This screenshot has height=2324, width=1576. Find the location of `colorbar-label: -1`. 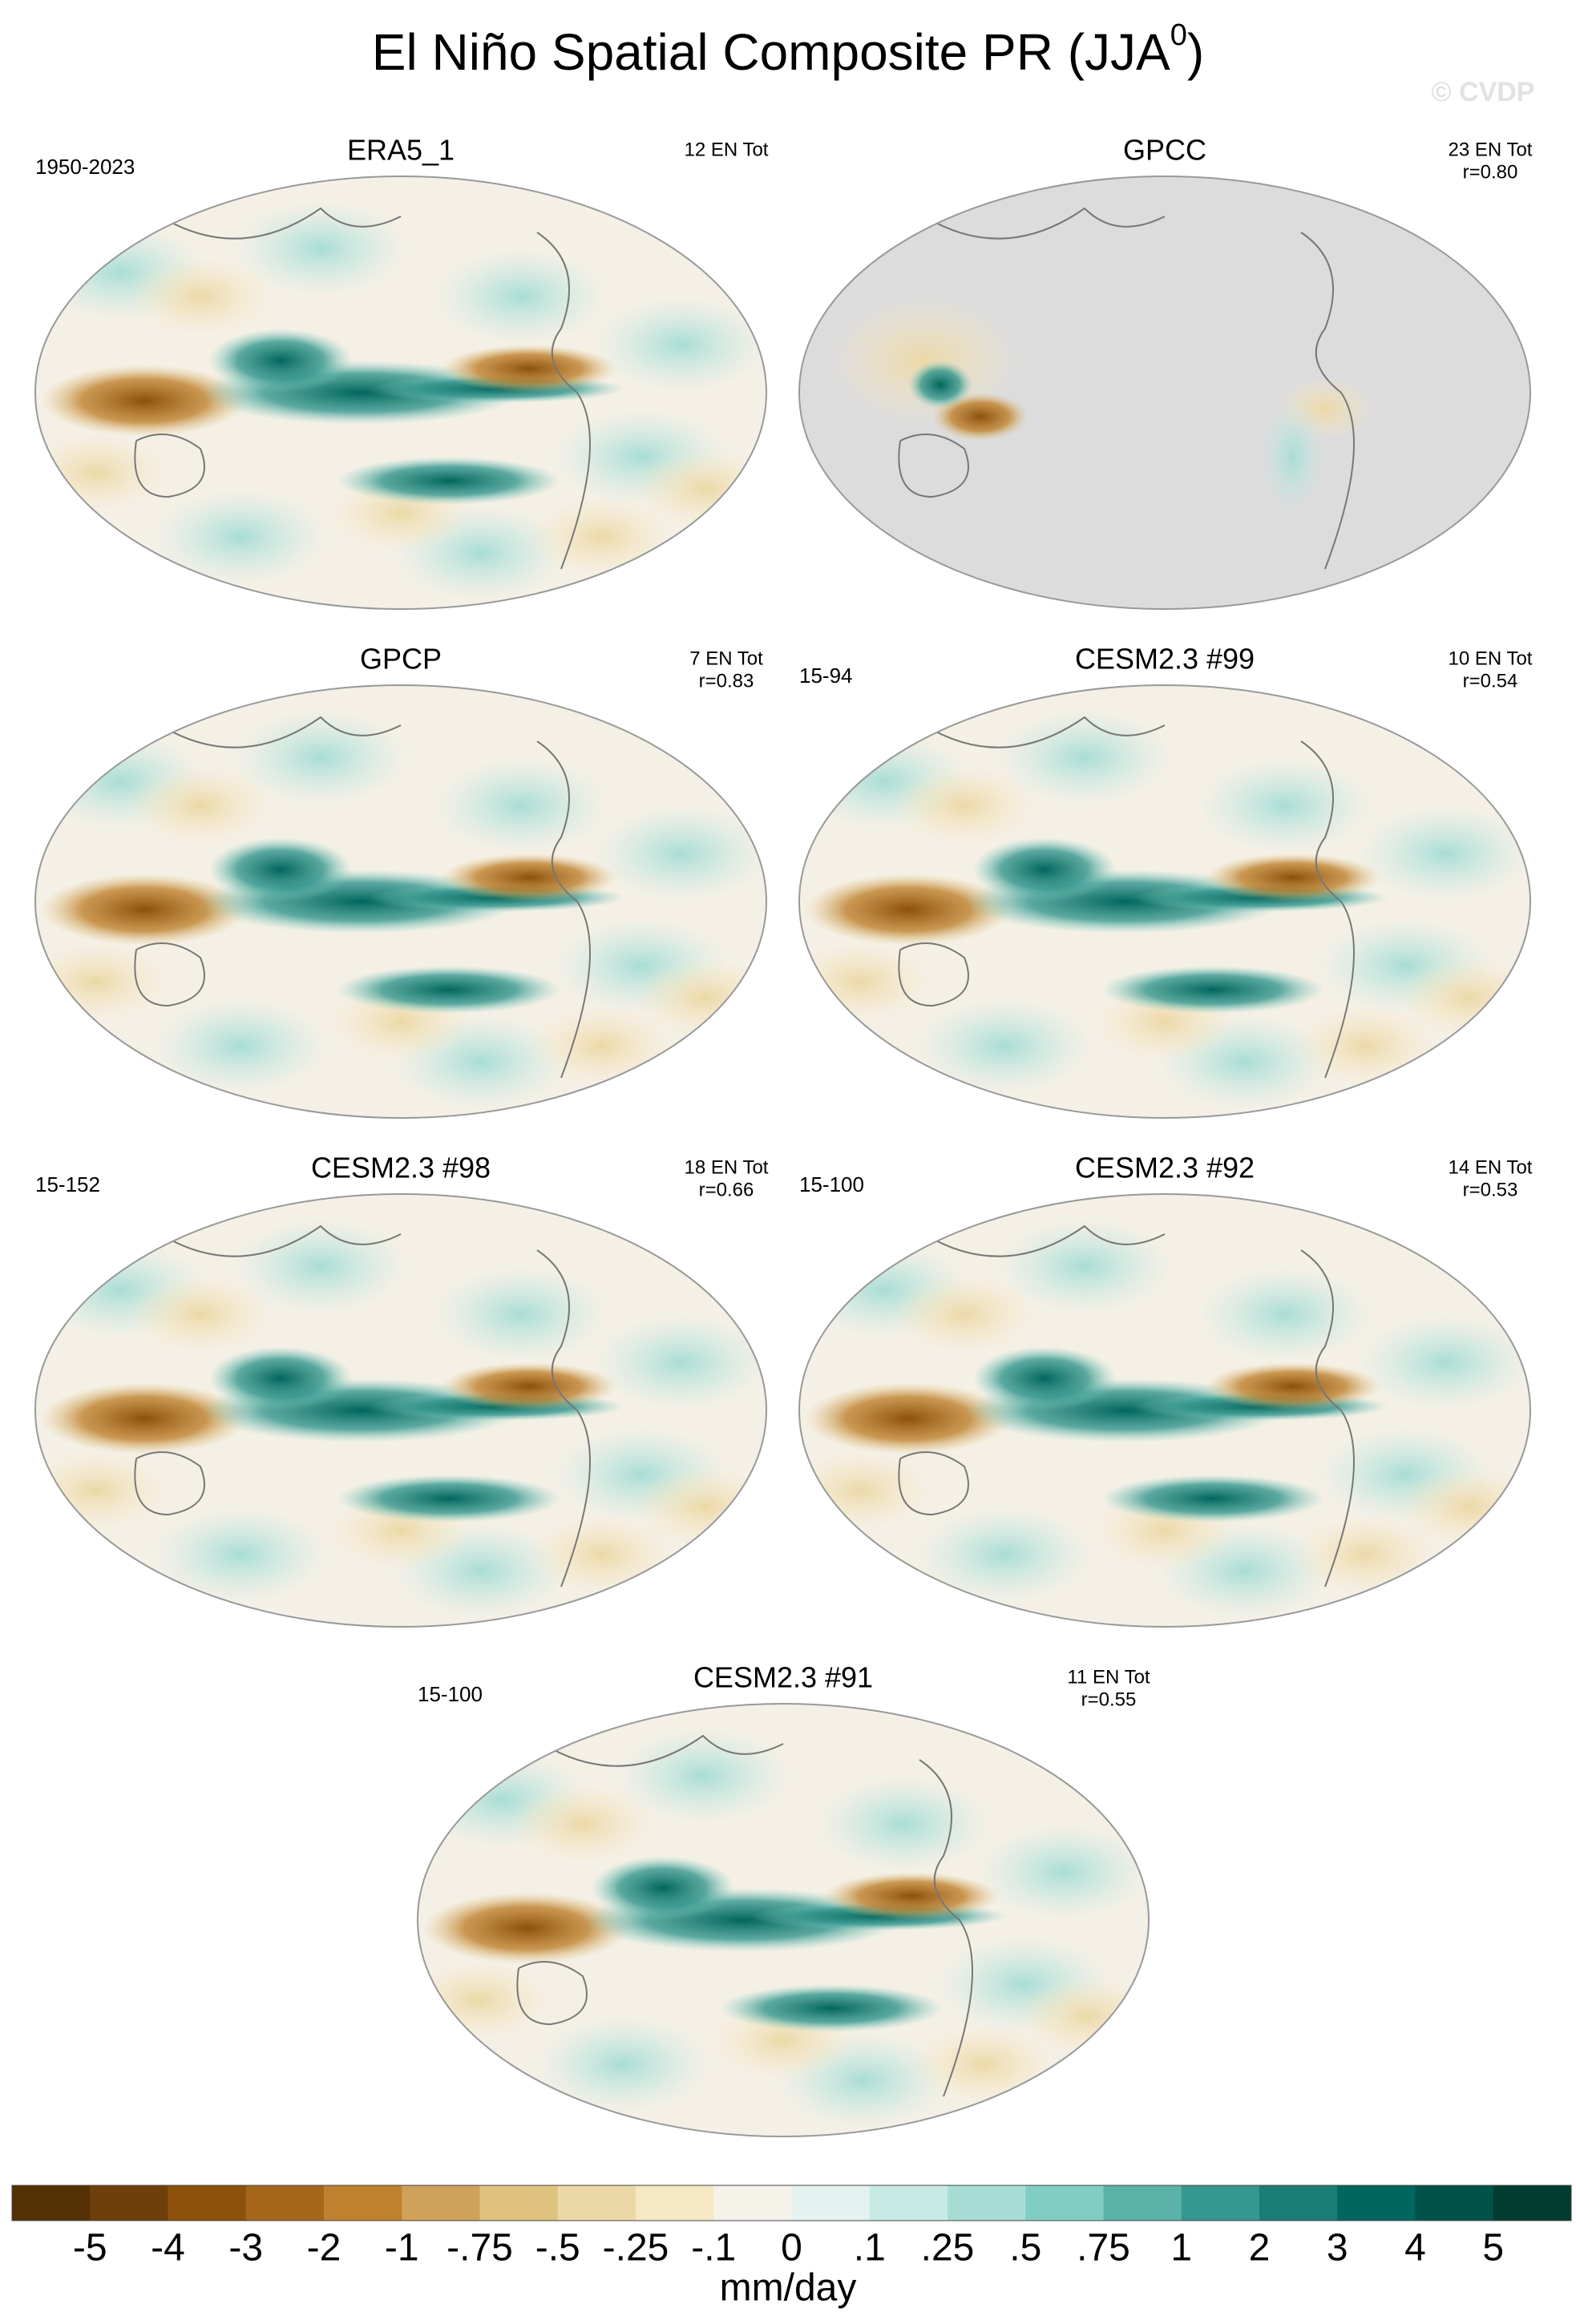

colorbar-label: -1 is located at coordinates (402, 2248).